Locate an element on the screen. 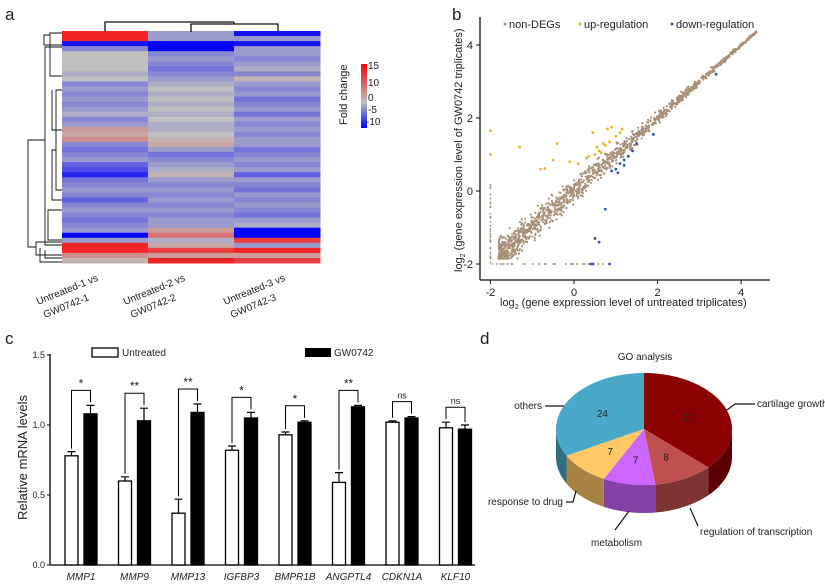 Image resolution: width=825 pixels, height=588 pixels. panel-label-c: c is located at coordinates (9, 338).